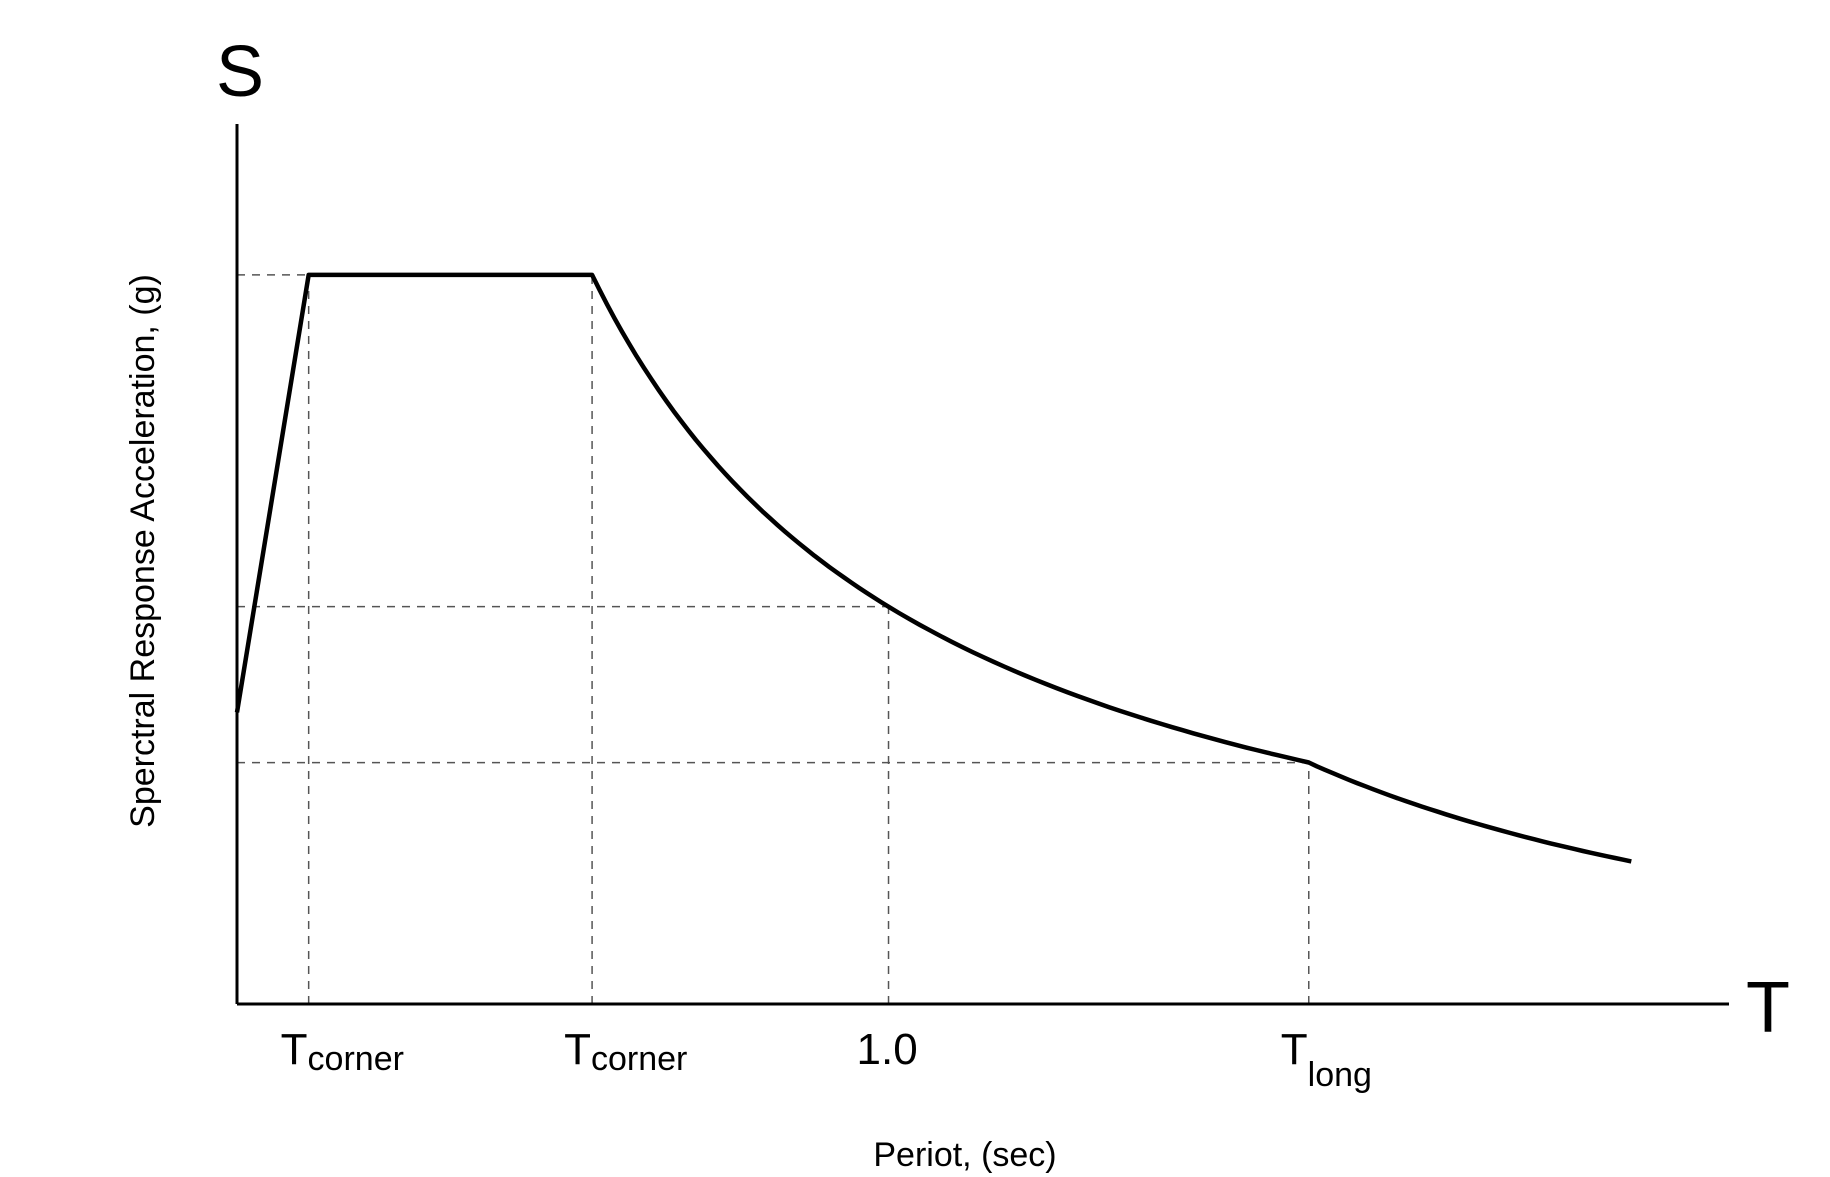 This screenshot has height=1177, width=1830. What do you see at coordinates (1340, 1075) in the screenshot?
I see `tick-subscript: long` at bounding box center [1340, 1075].